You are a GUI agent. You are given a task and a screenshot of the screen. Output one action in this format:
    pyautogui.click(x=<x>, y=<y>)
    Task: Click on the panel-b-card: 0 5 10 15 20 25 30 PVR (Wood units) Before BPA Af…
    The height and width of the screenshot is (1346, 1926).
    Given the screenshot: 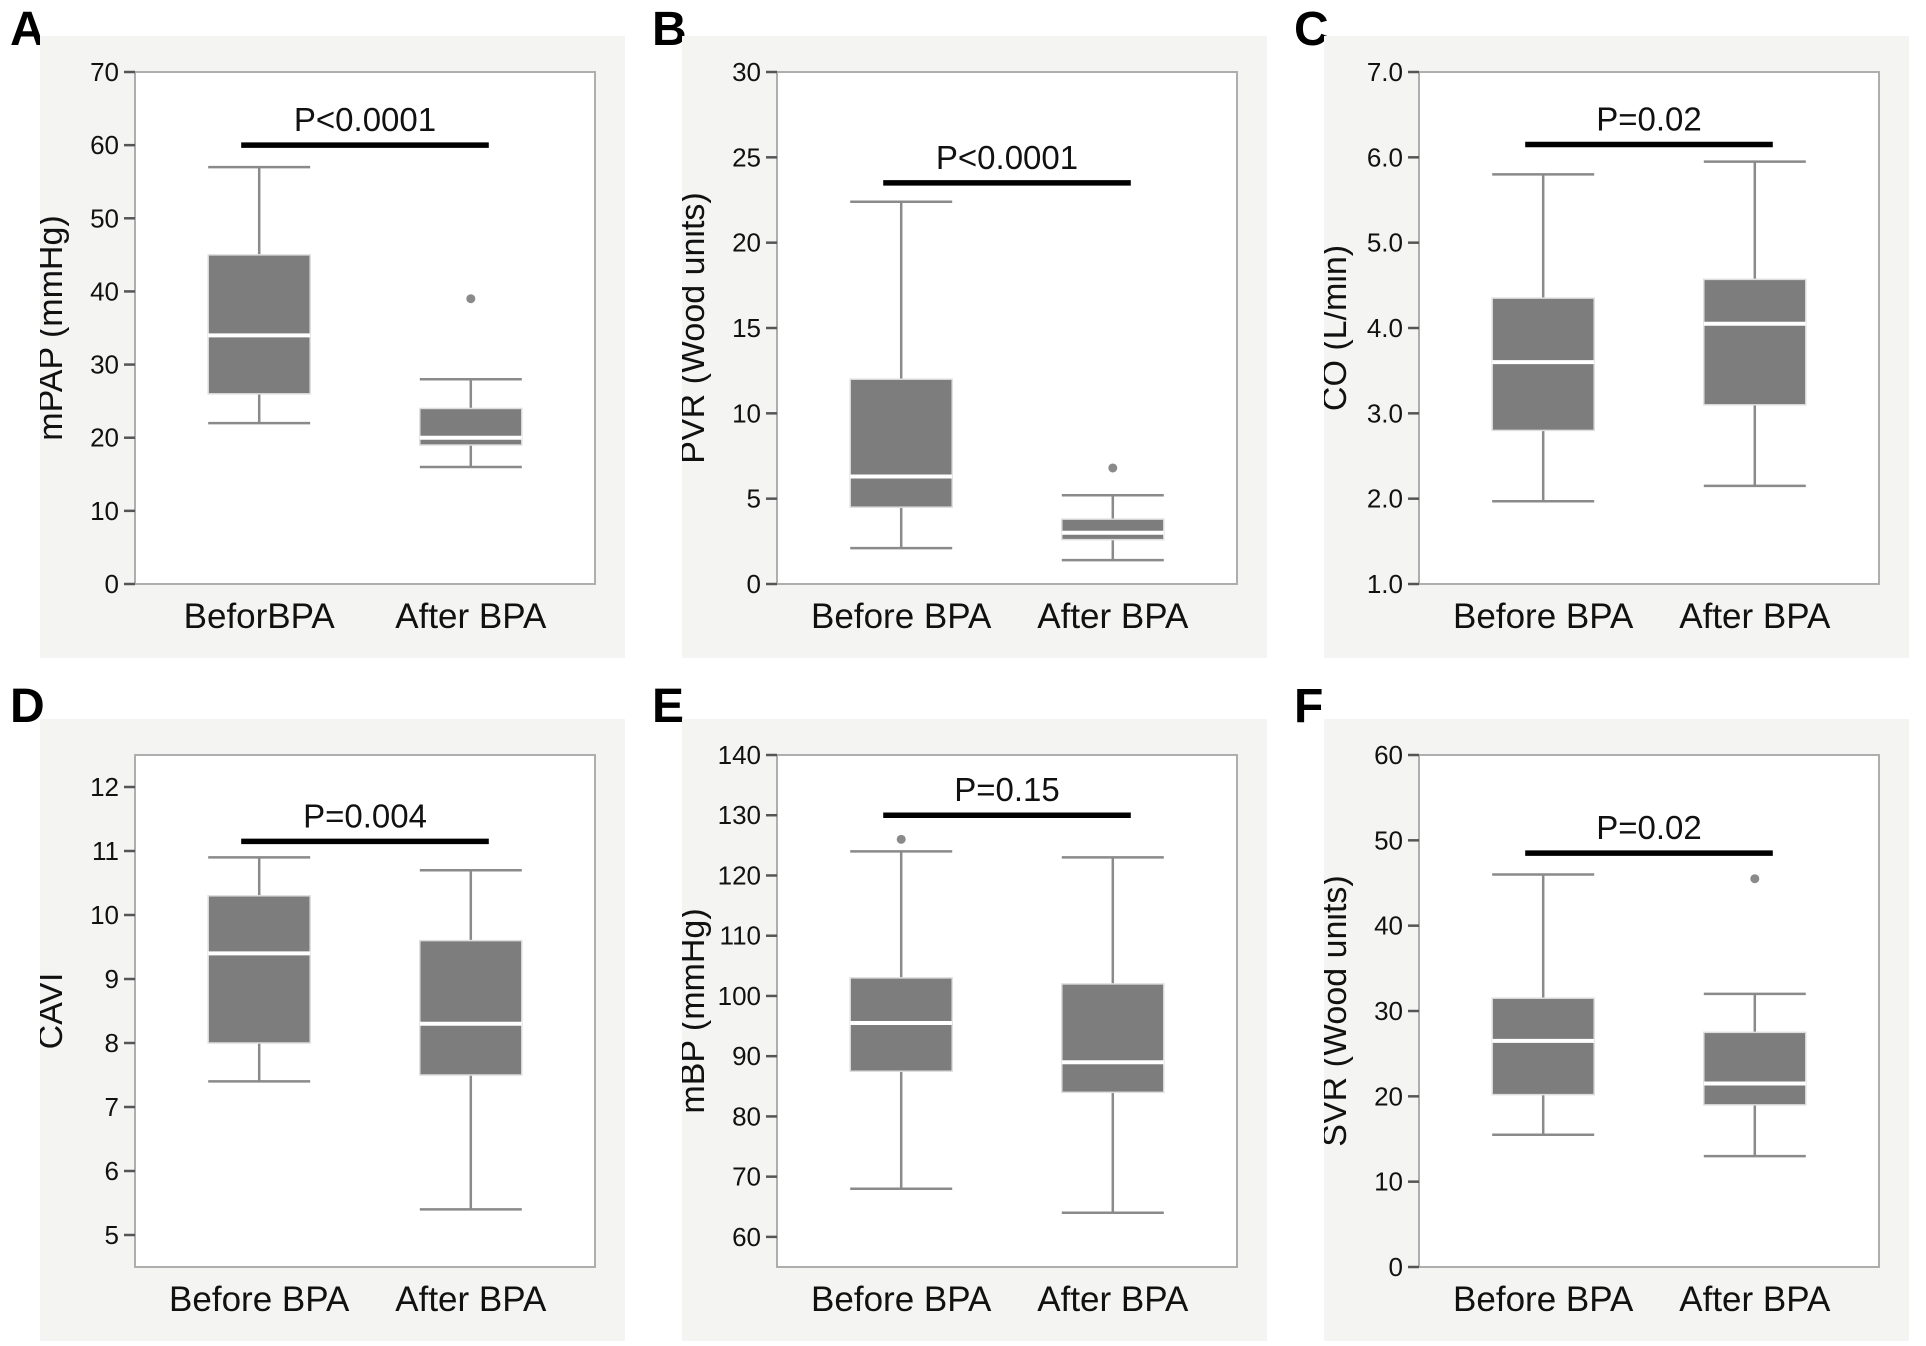 What is the action you would take?
    pyautogui.click(x=974, y=347)
    